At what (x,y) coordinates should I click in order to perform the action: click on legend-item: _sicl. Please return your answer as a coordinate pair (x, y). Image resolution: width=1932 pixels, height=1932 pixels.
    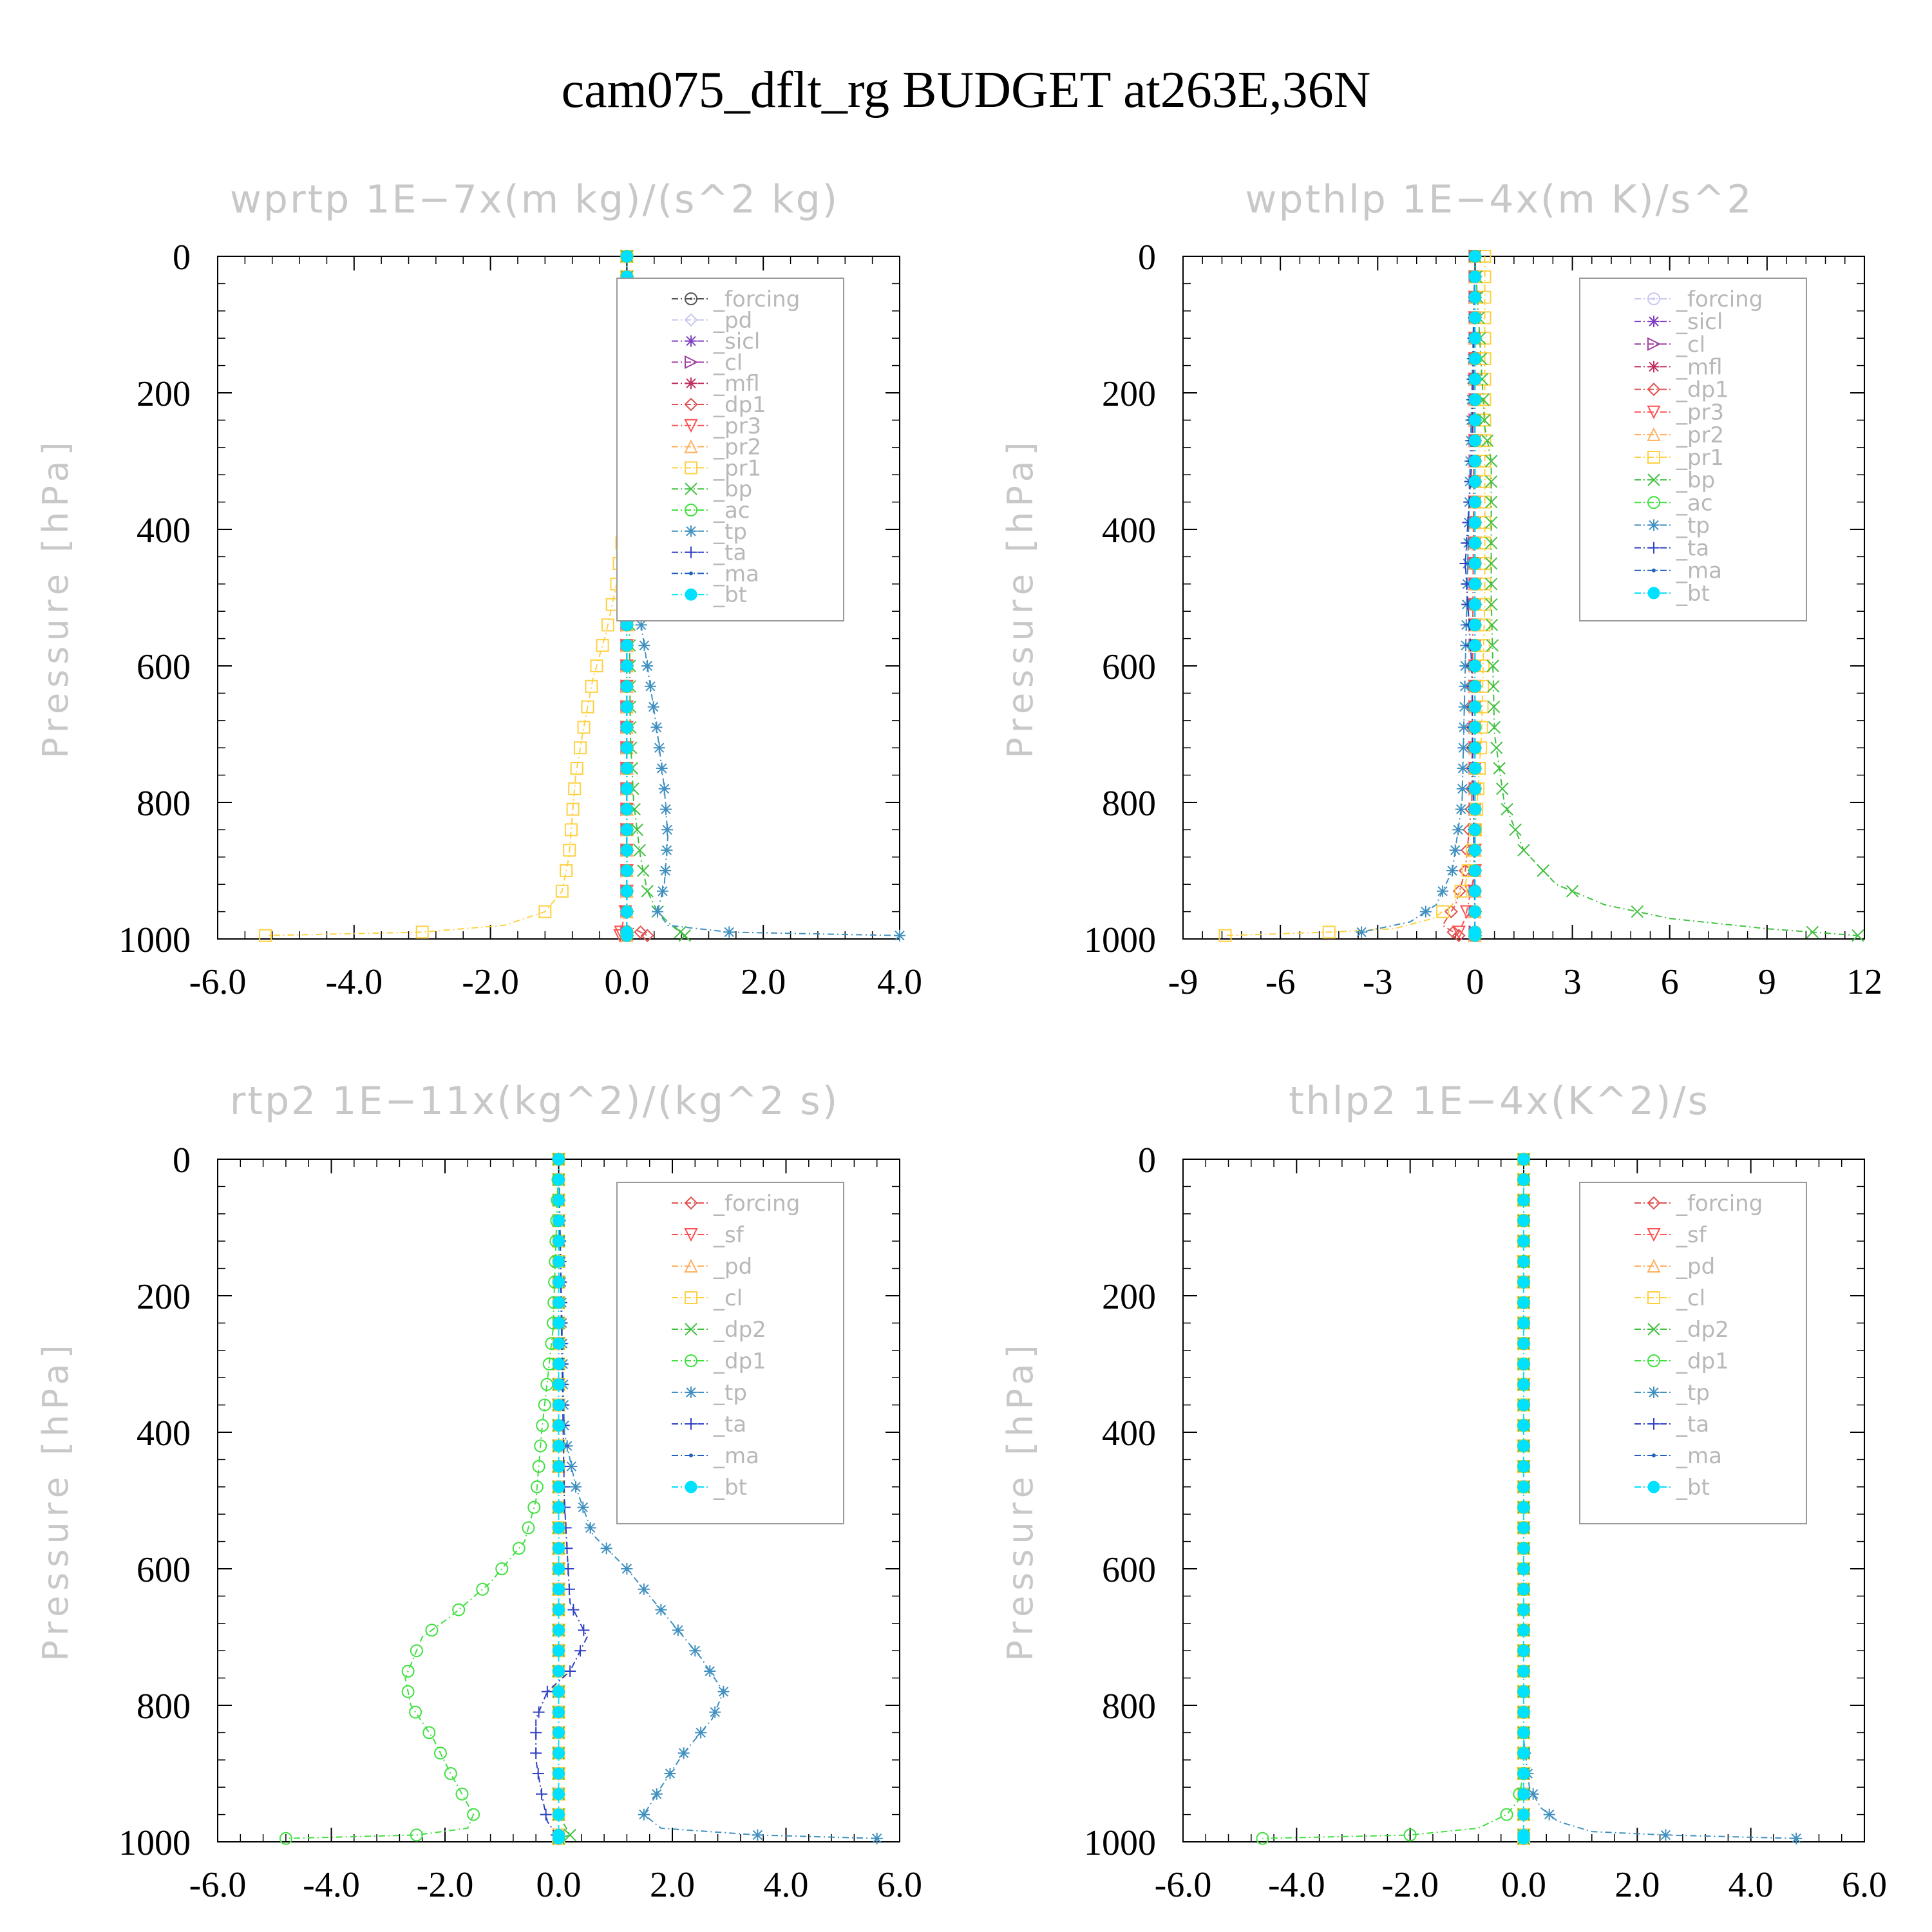
    Looking at the image, I should click on (716, 342).